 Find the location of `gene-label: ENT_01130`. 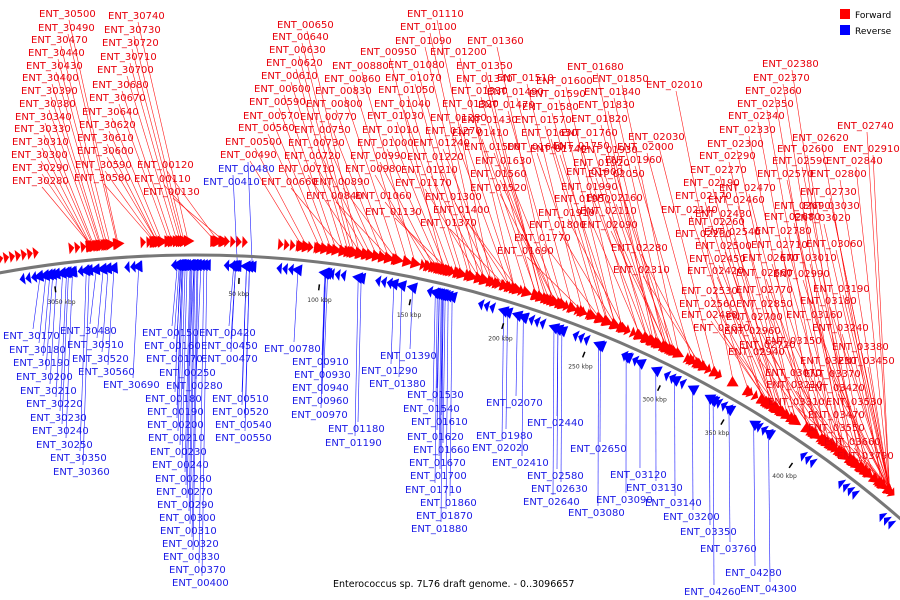

gene-label: ENT_01130 is located at coordinates (393, 212).